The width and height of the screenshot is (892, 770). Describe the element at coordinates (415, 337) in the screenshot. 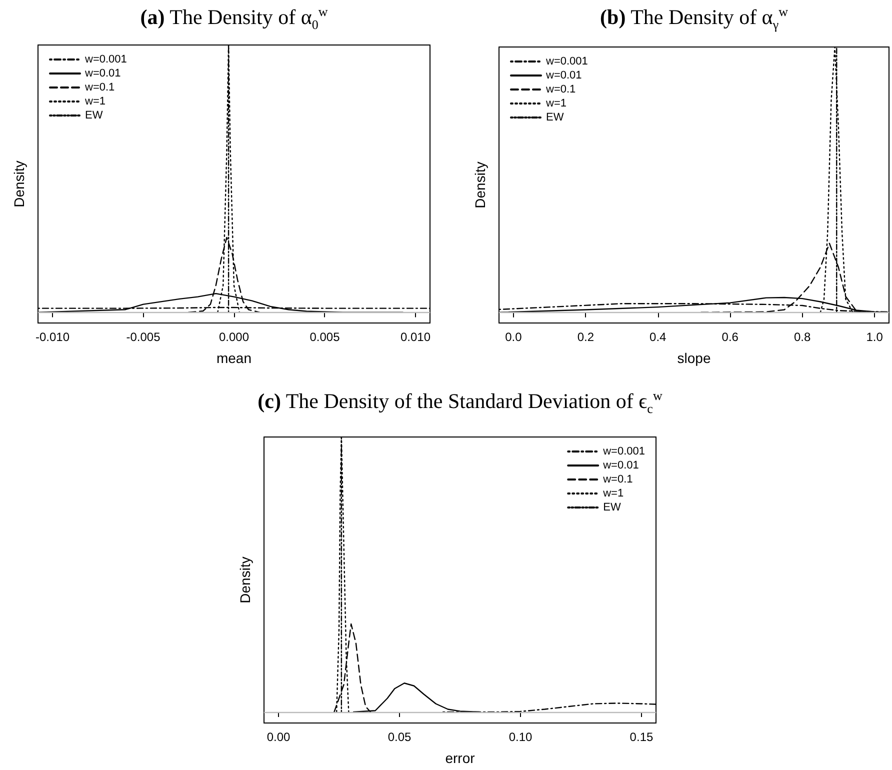

I see `x-tick-label: 0.010` at that location.